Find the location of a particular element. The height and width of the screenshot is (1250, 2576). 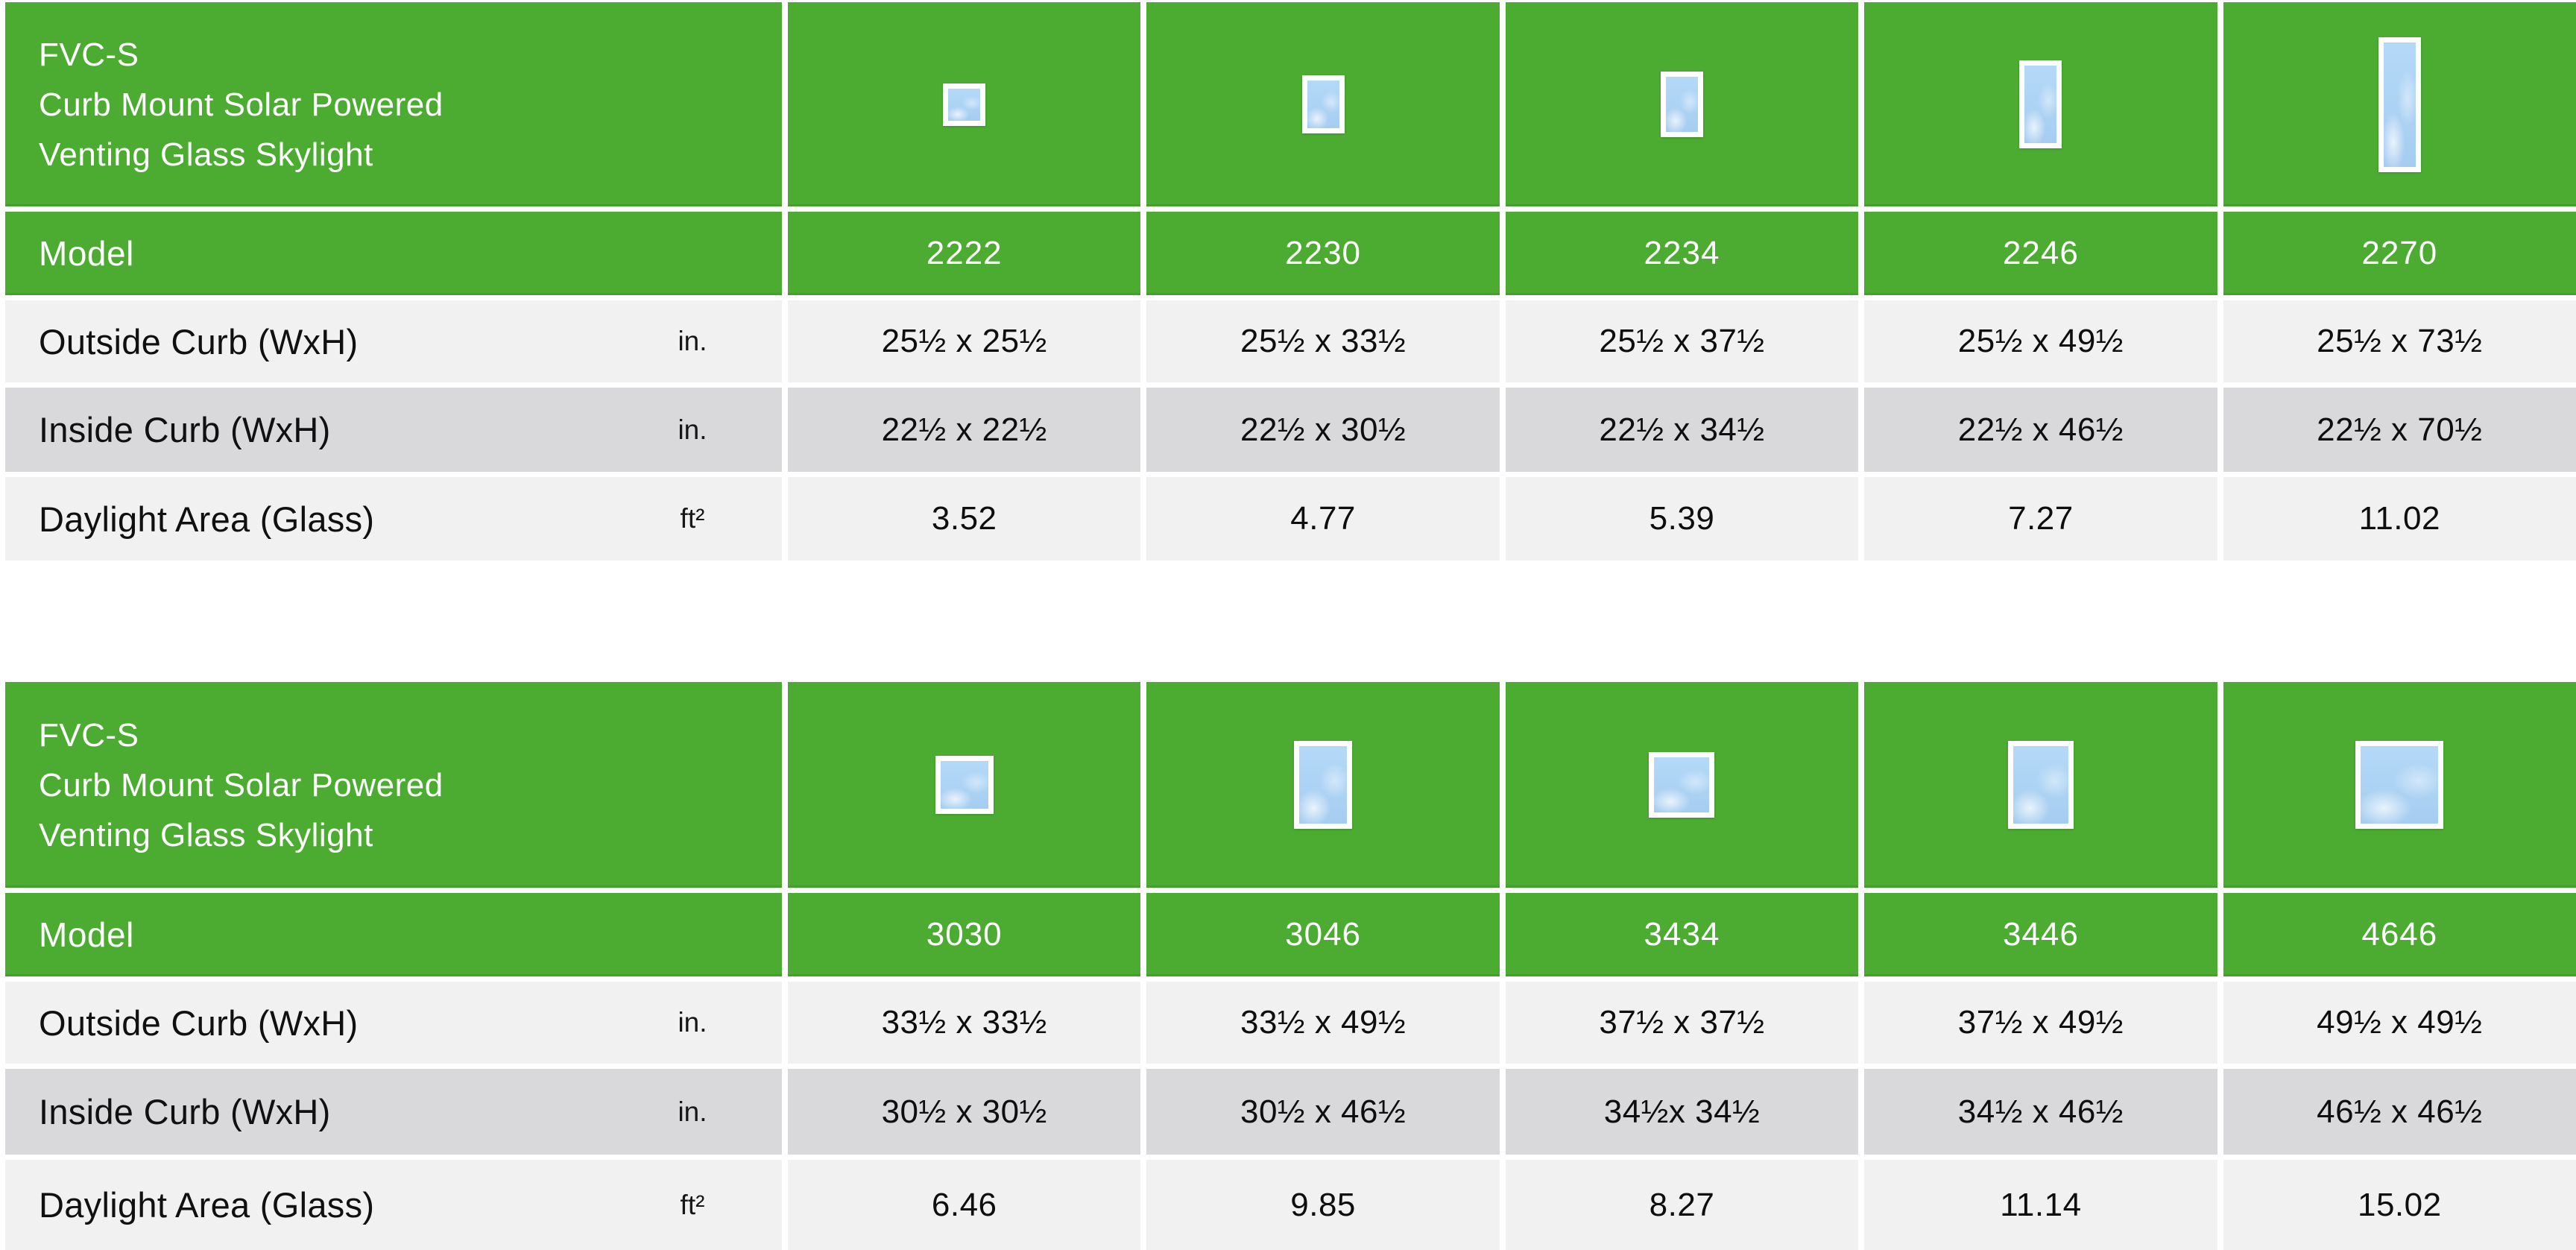

model-row-label: Model is located at coordinates (87, 934).